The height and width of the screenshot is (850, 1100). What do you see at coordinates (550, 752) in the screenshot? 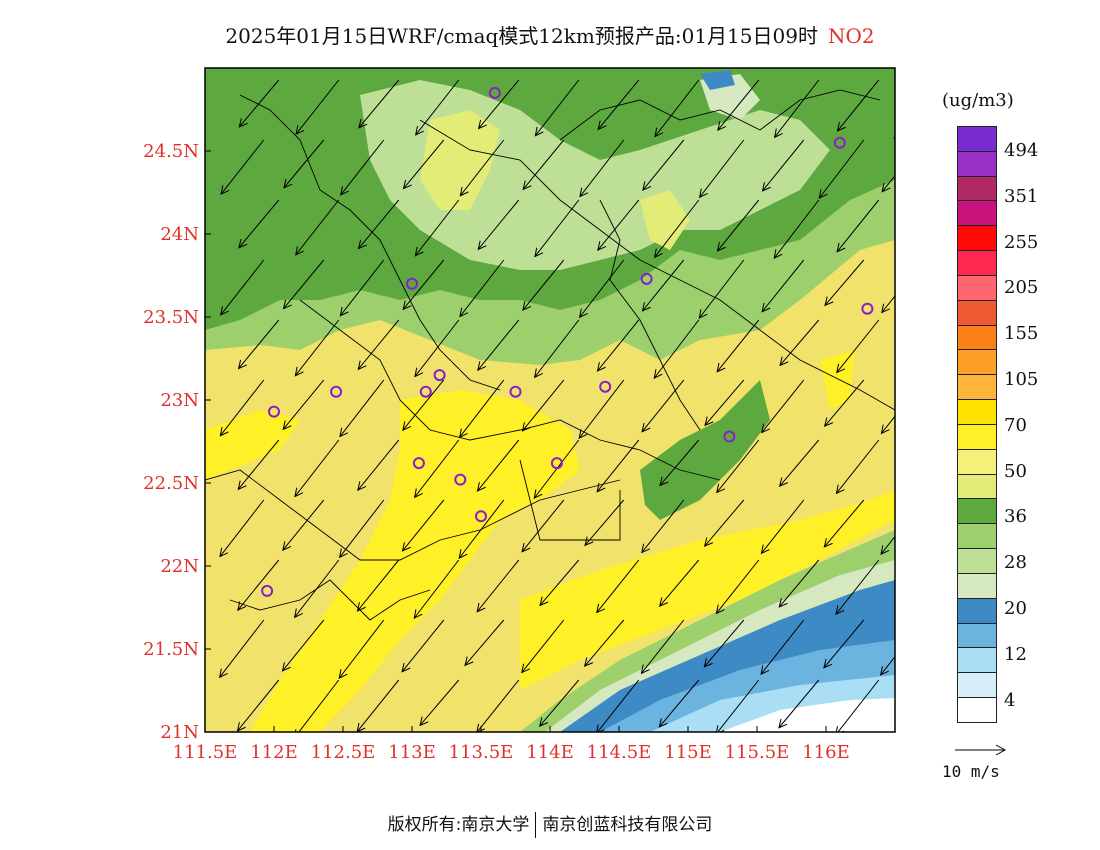
I see `x-tick-label: 114E` at bounding box center [550, 752].